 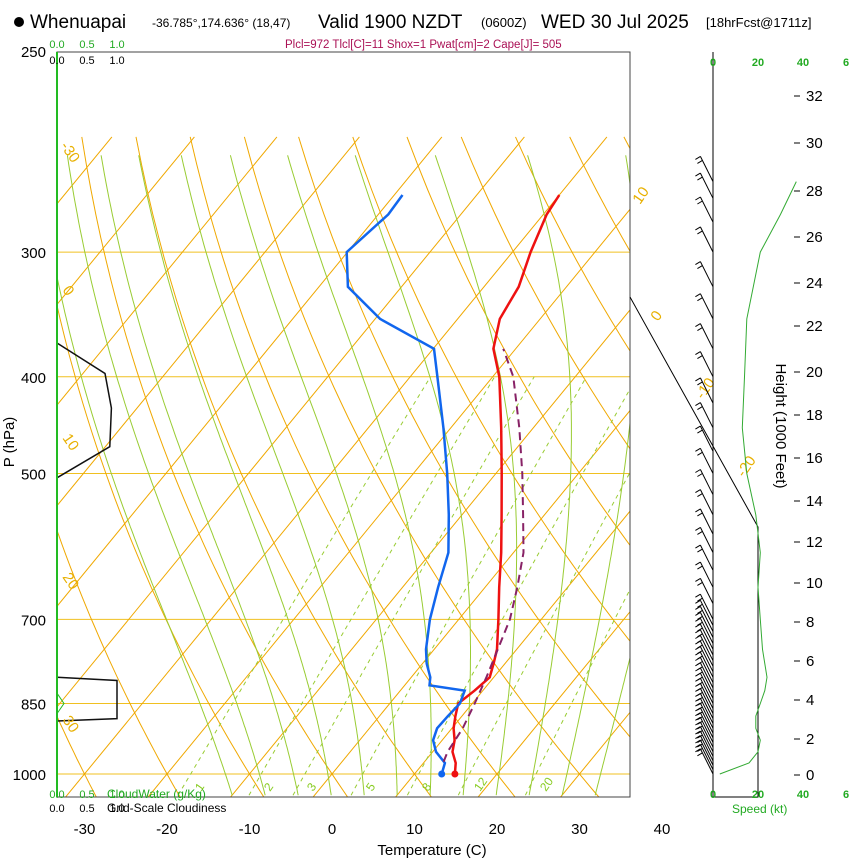 I want to click on speed-tick-label: 40, so click(x=803, y=795).